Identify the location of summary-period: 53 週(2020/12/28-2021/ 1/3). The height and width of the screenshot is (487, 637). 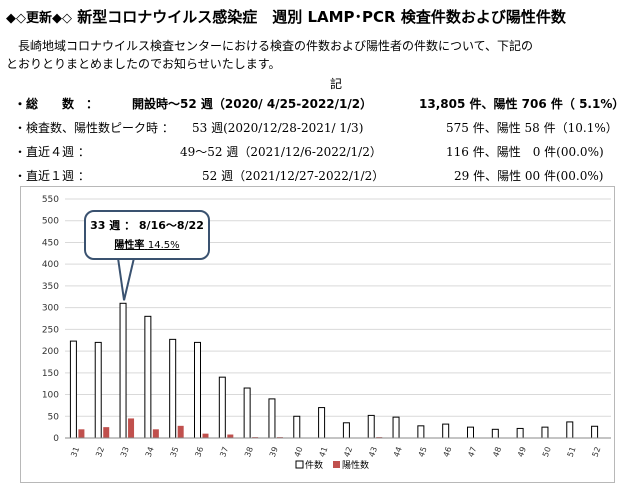
(278, 128).